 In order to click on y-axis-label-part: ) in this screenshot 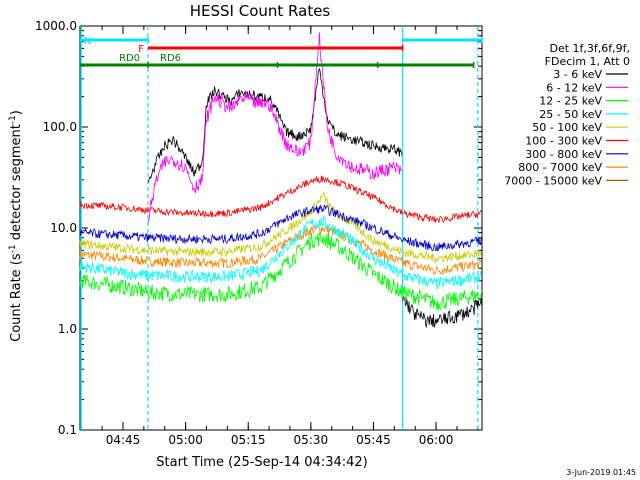, I will do `click(16, 112)`.